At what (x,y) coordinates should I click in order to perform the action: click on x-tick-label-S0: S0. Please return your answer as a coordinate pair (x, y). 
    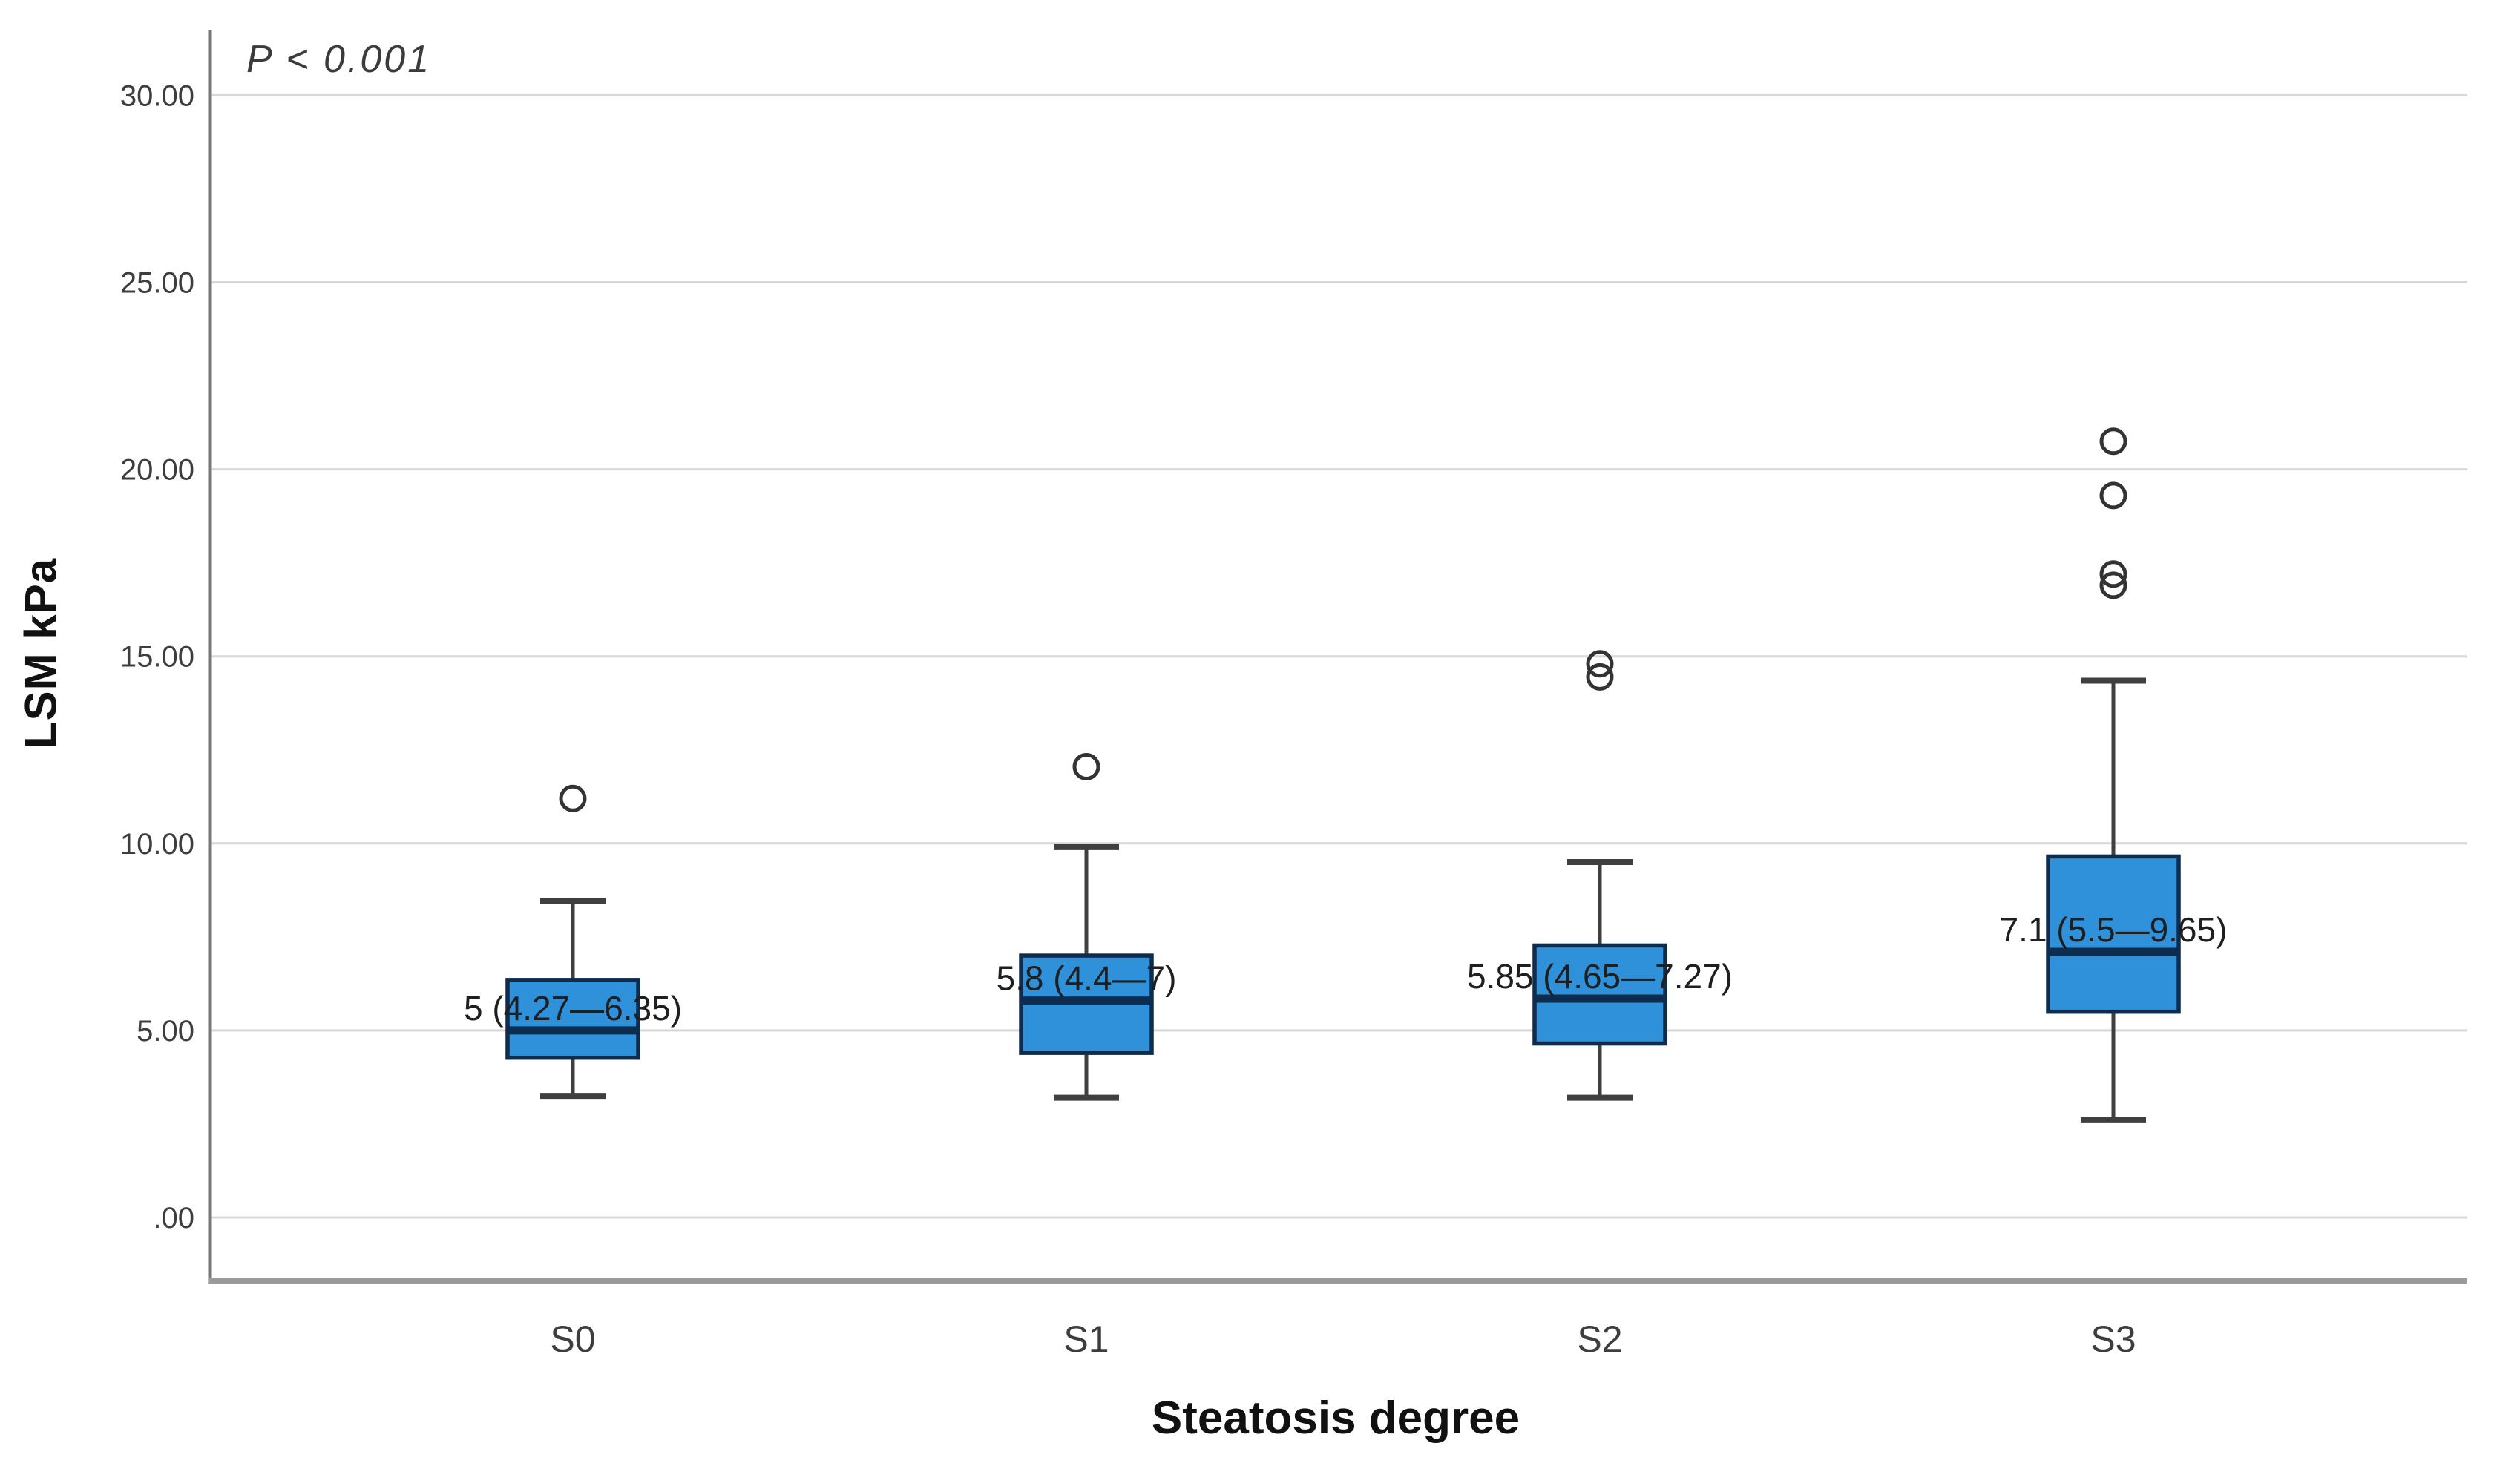
    Looking at the image, I should click on (573, 1339).